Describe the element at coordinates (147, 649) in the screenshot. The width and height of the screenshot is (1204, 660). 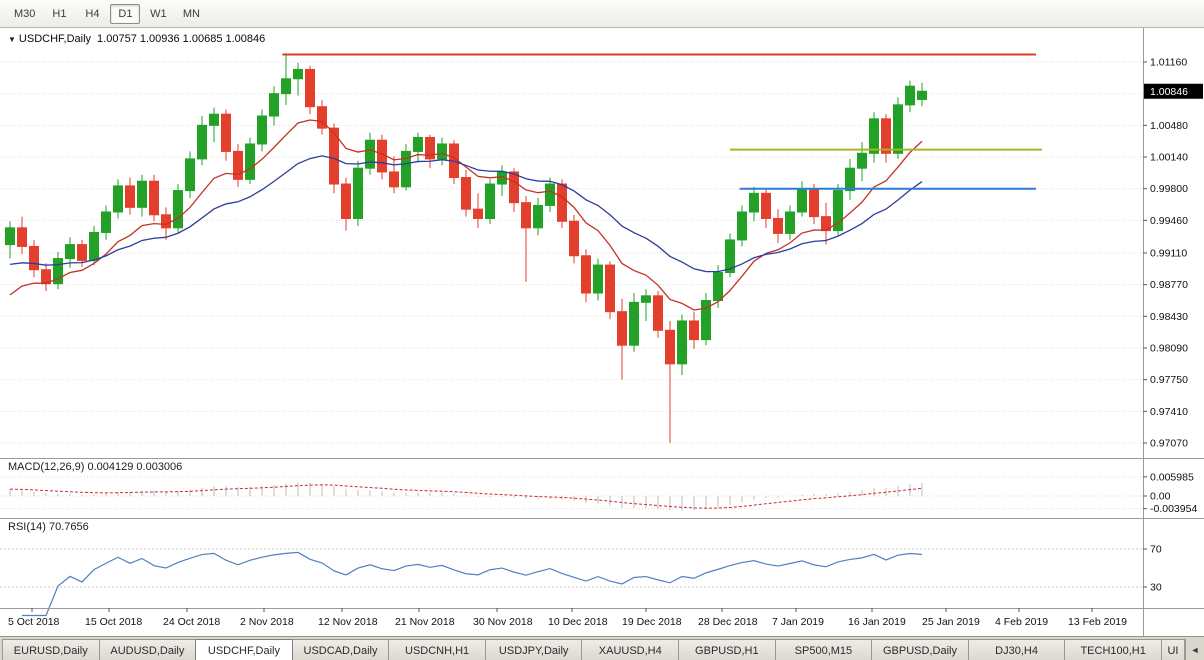
I see `chart-tab-audusd-daily: AUDUSD,Daily` at that location.